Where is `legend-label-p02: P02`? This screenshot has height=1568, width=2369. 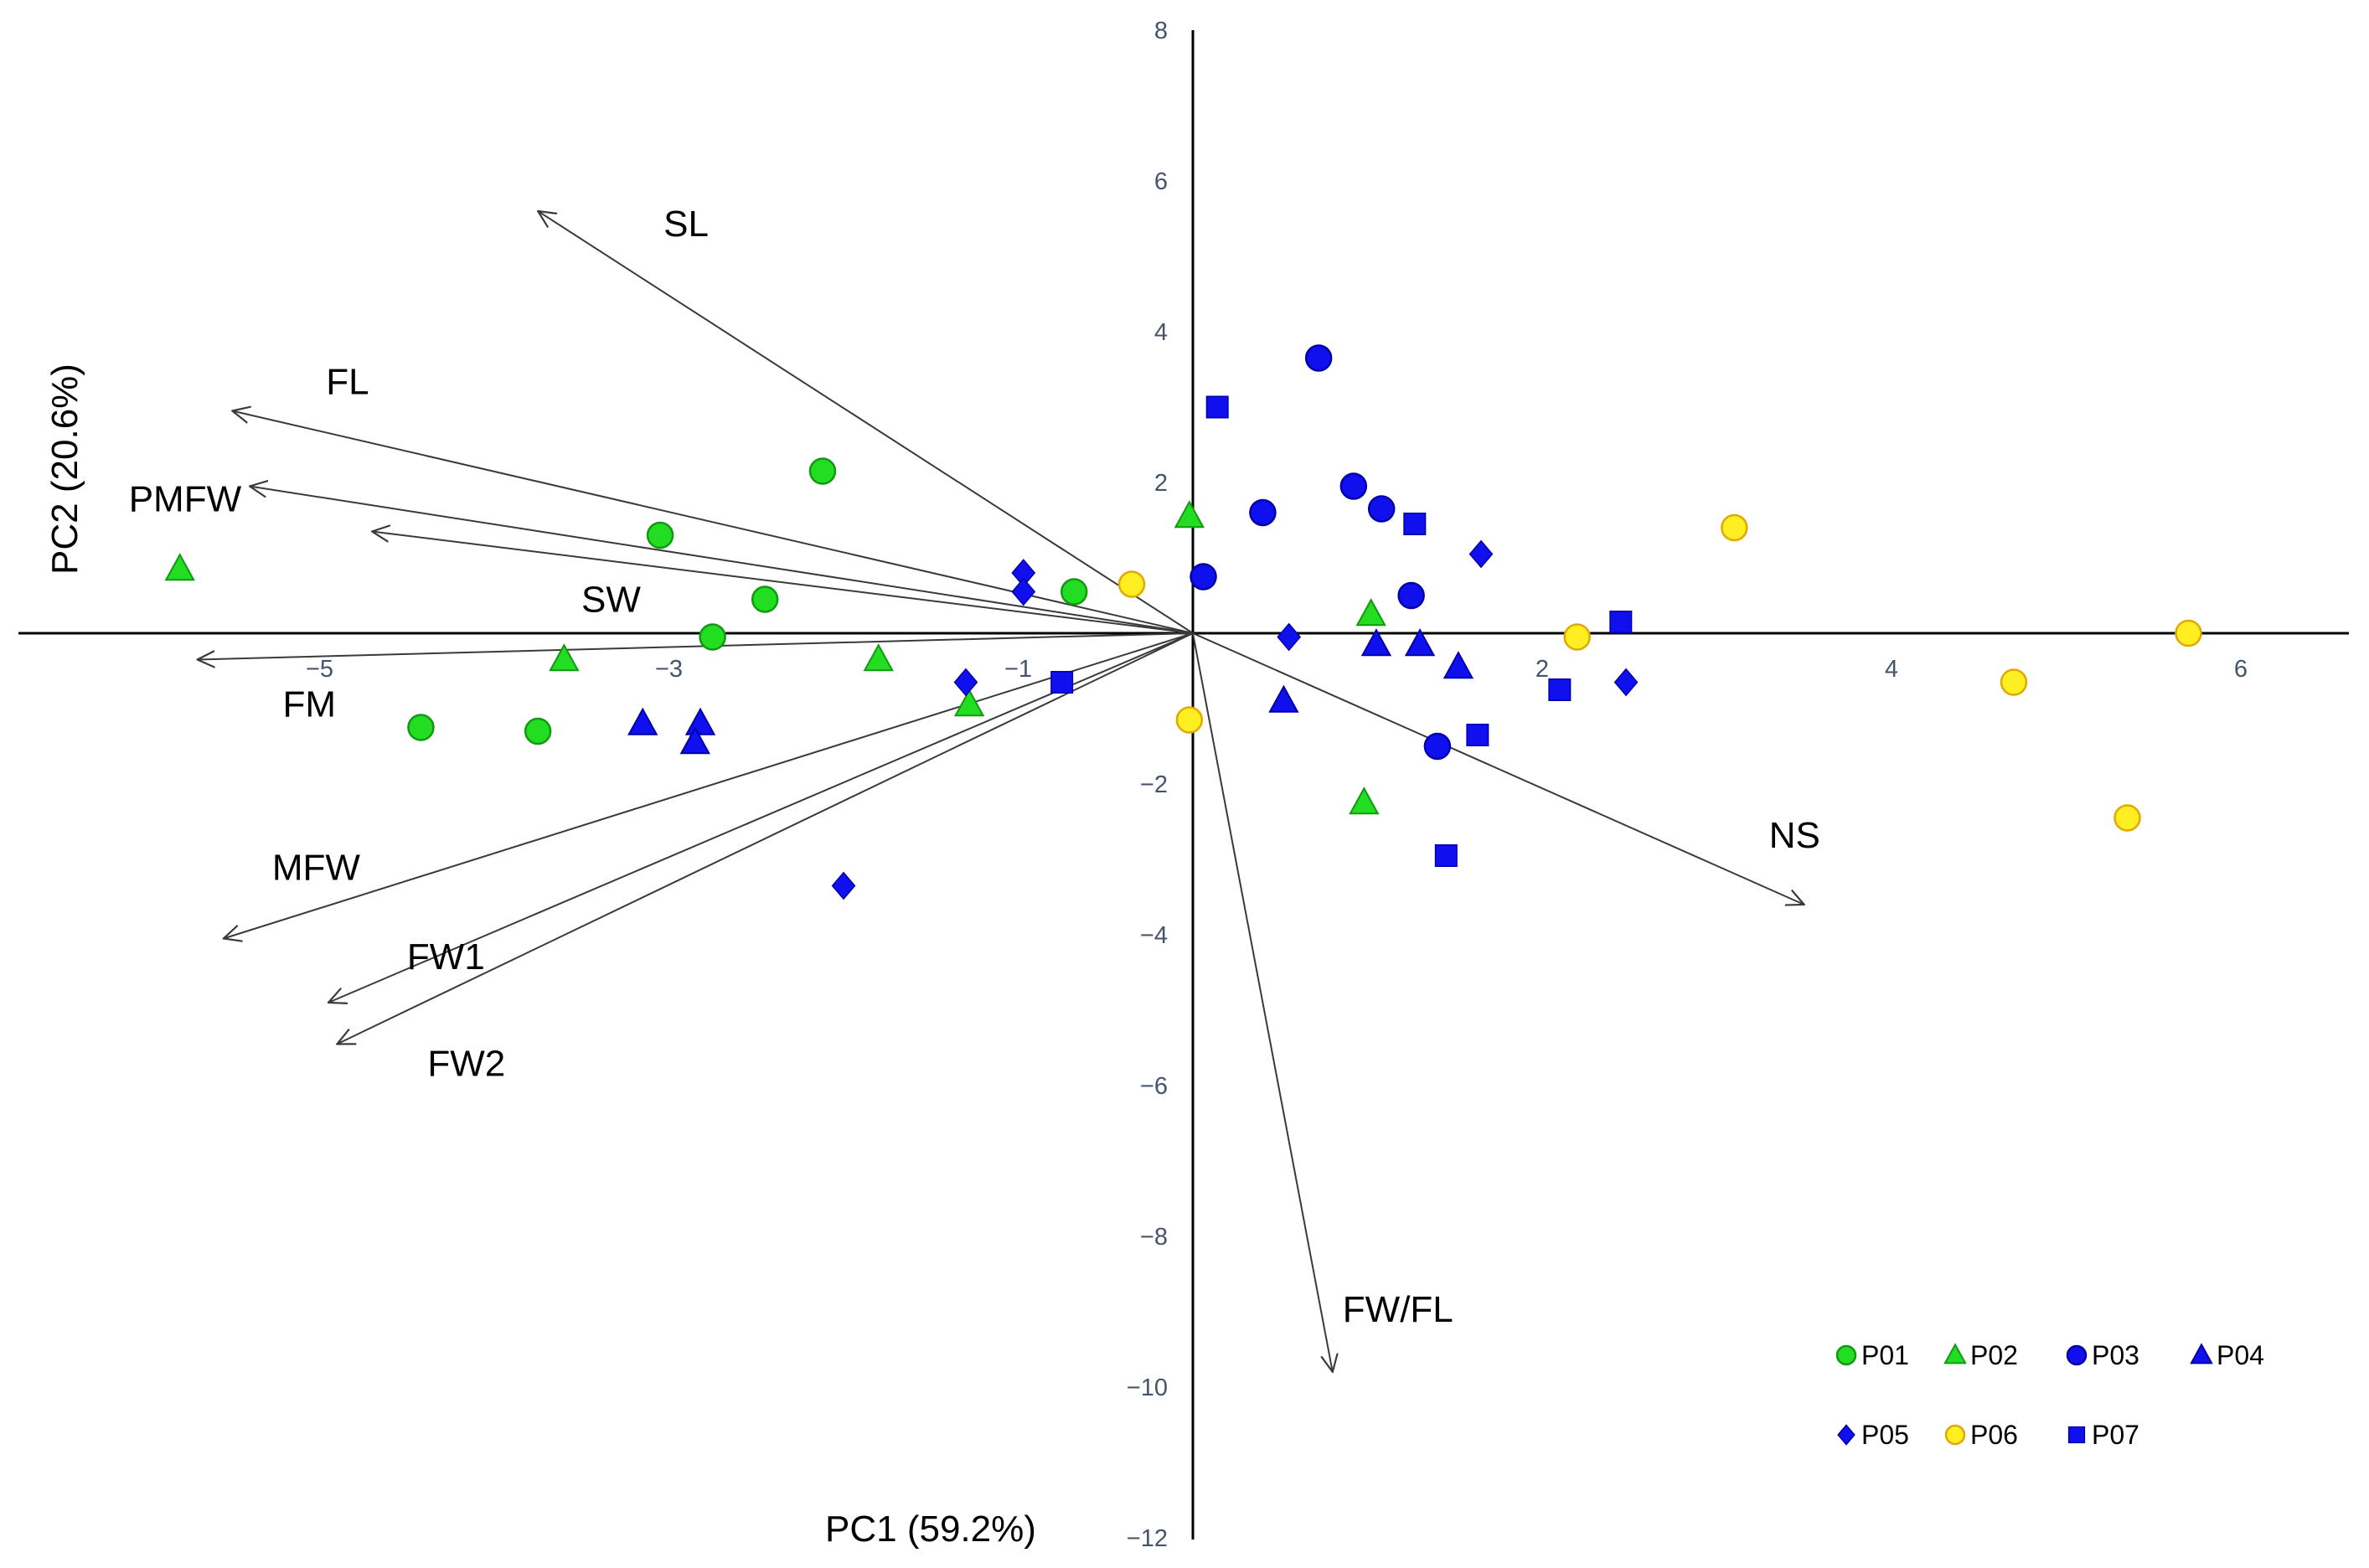
legend-label-p02: P02 is located at coordinates (1994, 1355).